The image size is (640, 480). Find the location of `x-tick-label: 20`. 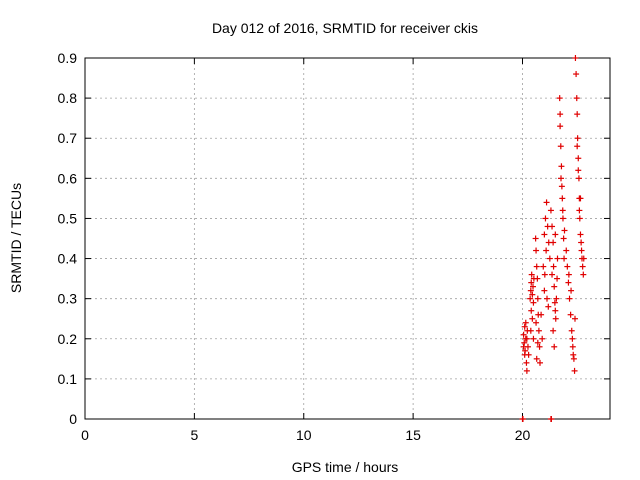

x-tick-label: 20 is located at coordinates (523, 435).